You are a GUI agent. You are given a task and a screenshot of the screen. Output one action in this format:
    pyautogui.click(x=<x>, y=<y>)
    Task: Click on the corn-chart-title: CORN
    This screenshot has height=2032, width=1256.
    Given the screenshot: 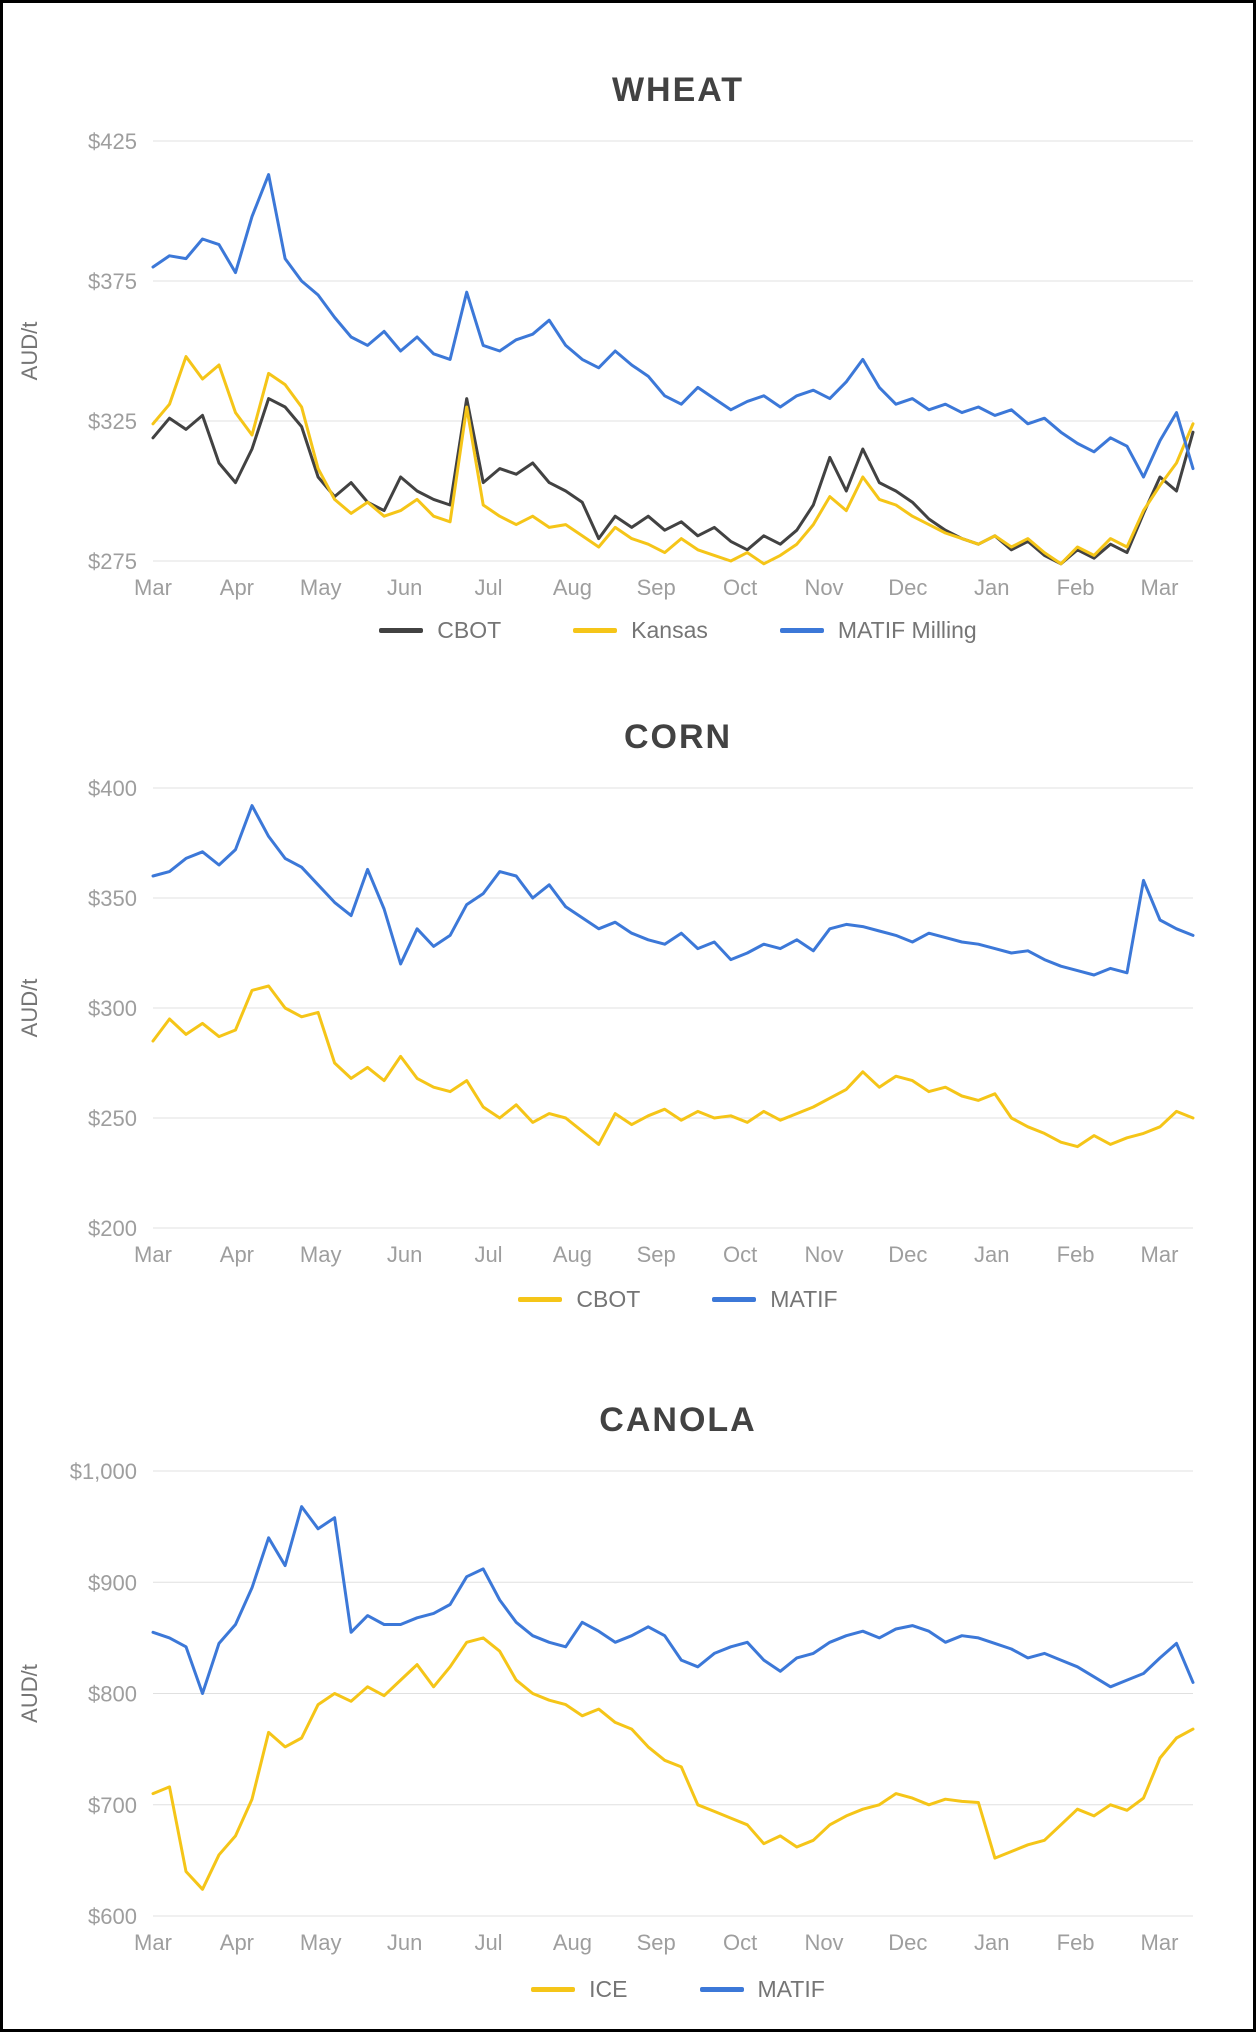 What is the action you would take?
    pyautogui.click(x=678, y=737)
    